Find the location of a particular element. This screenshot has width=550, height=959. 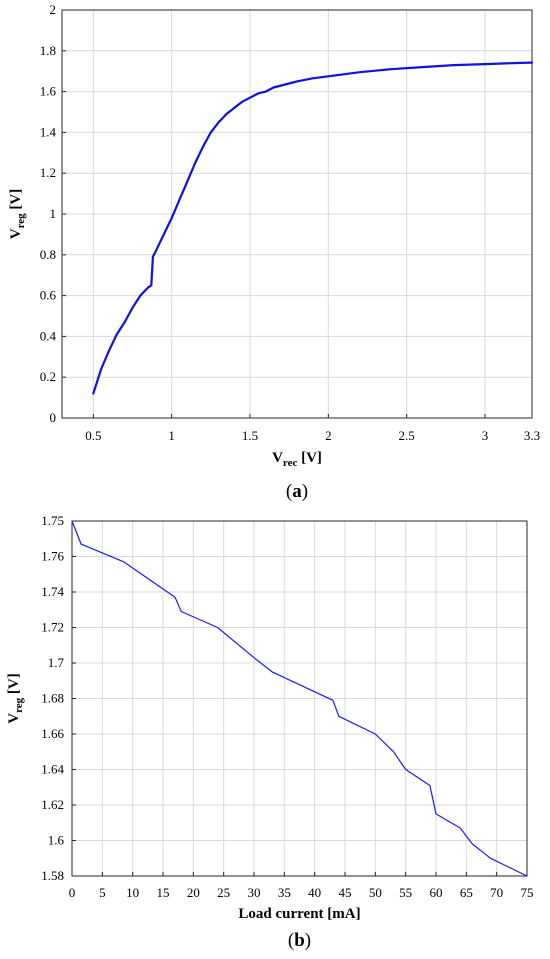

x-tick-label: 3.3 is located at coordinates (532, 435).